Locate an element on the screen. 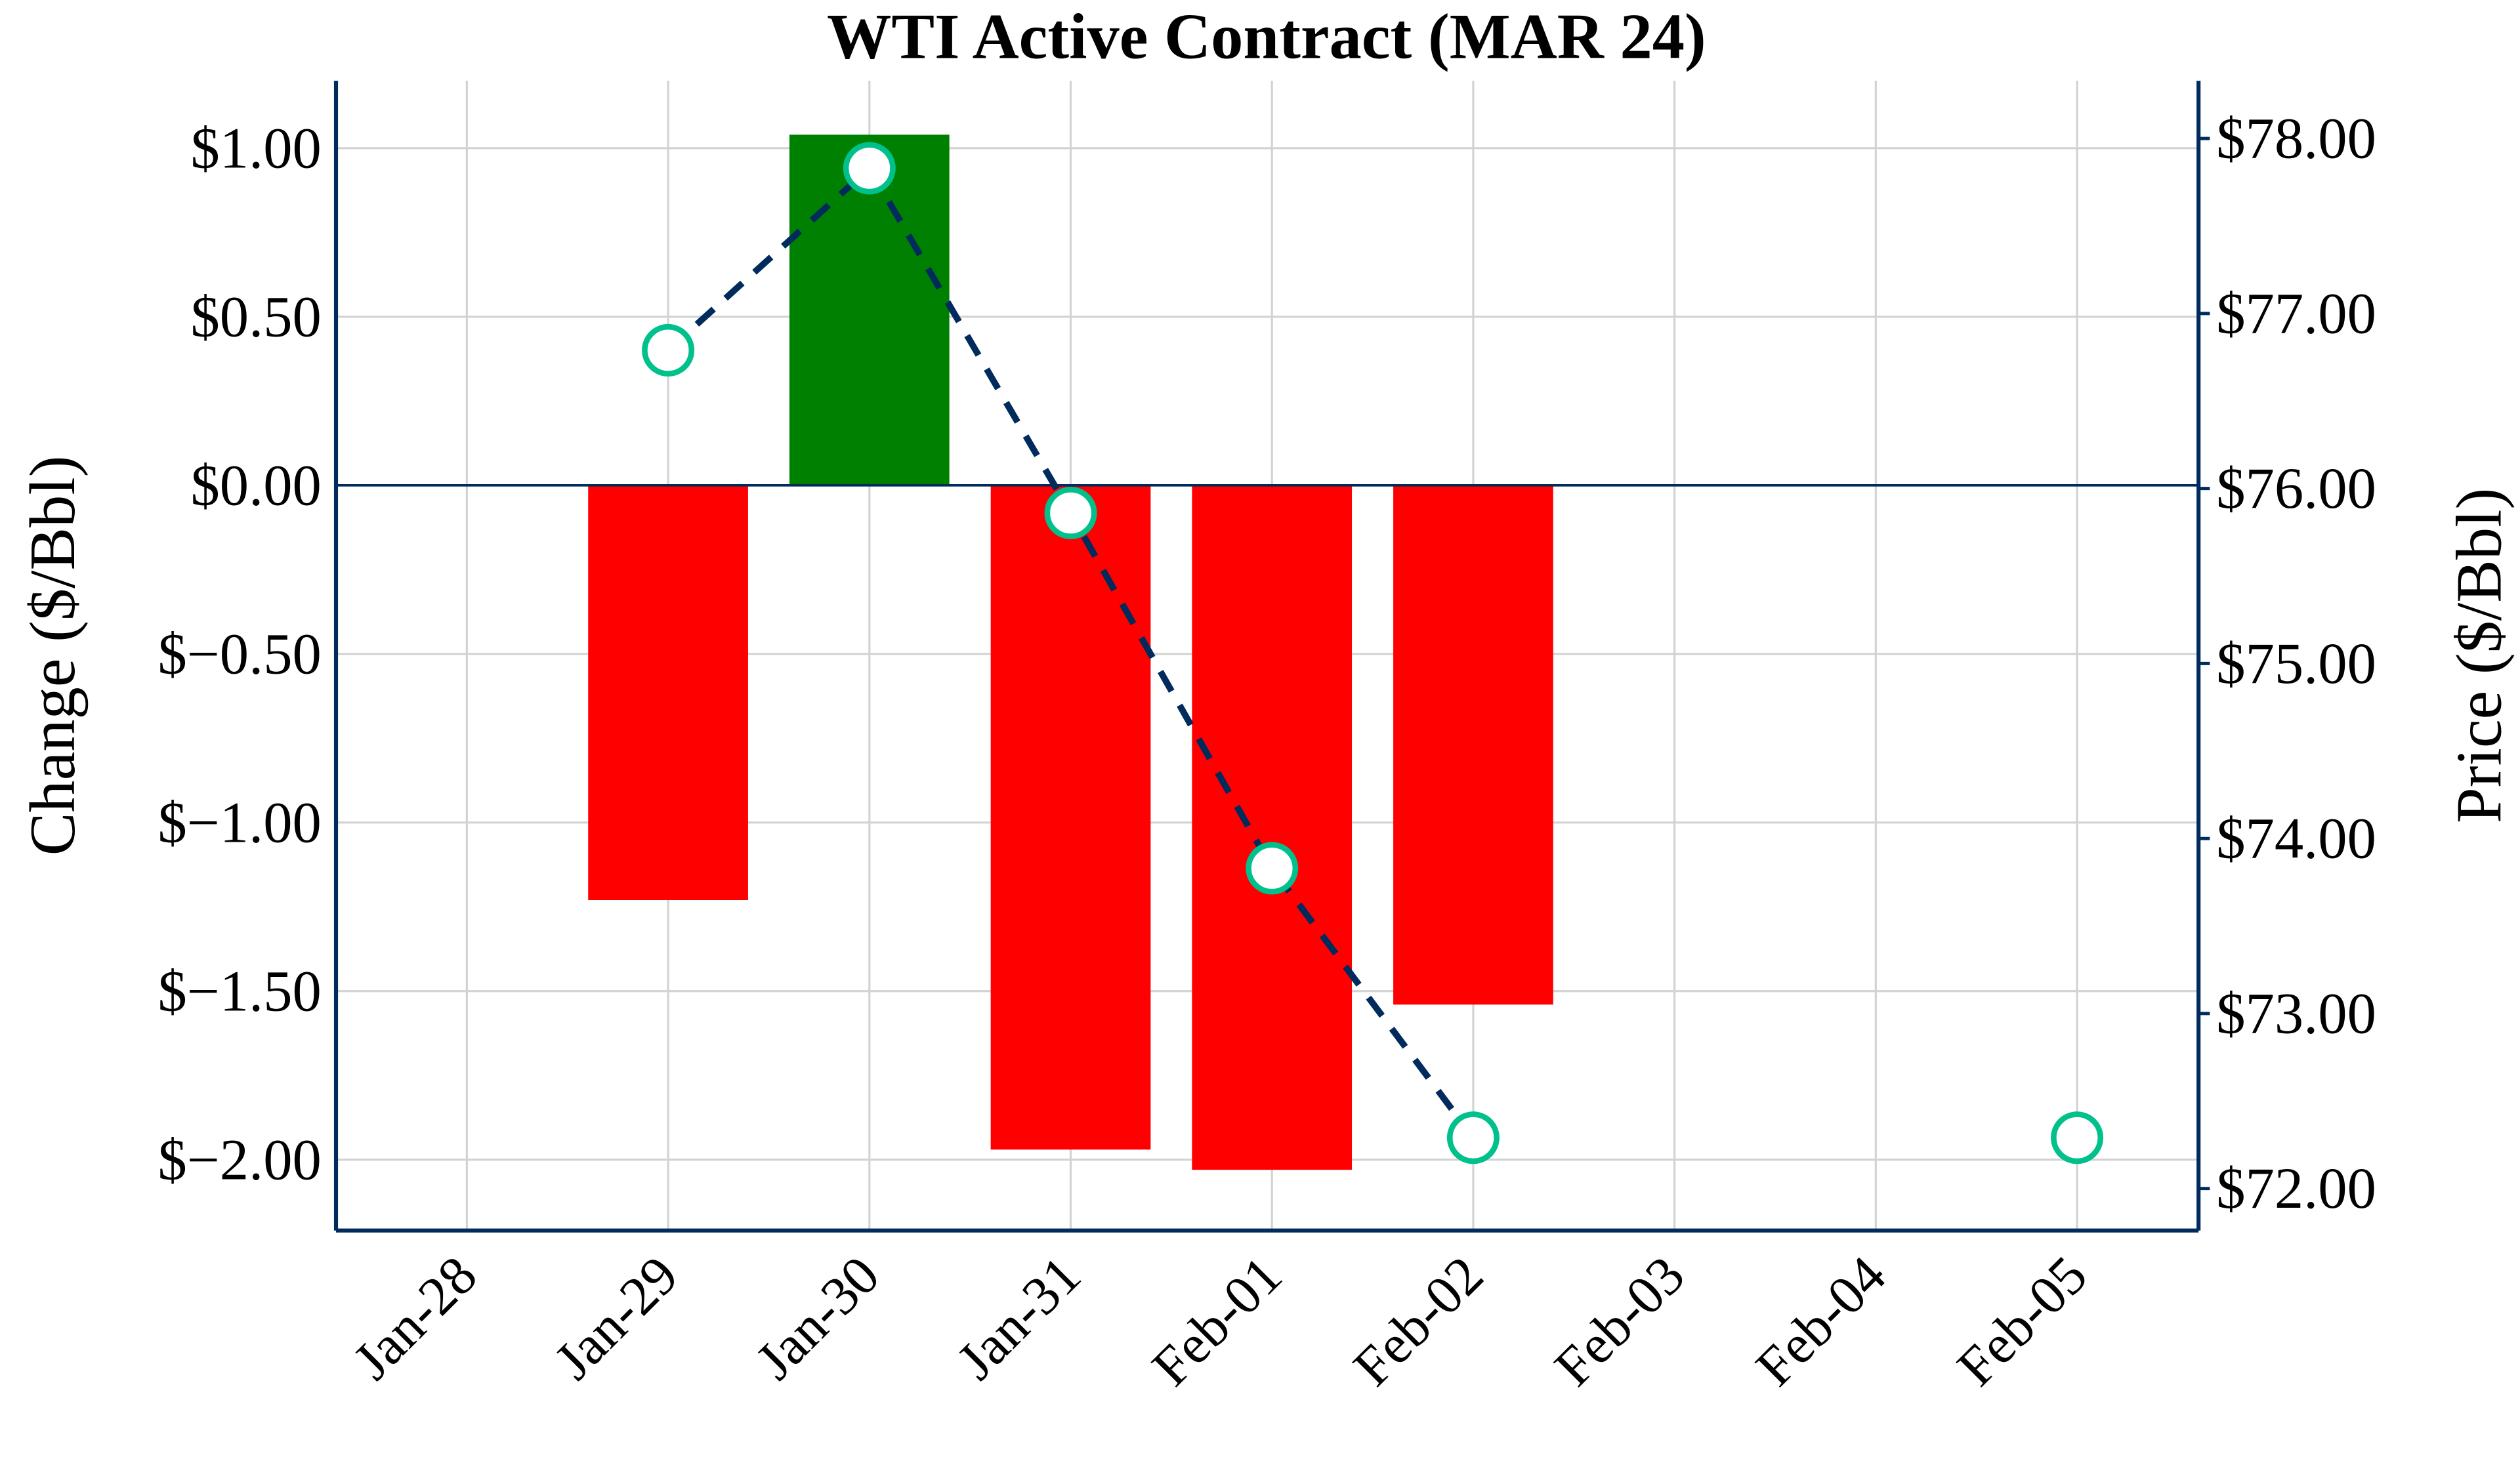 This screenshot has width=2520, height=1480. left-tick-label: $−2.00 is located at coordinates (240, 1160).